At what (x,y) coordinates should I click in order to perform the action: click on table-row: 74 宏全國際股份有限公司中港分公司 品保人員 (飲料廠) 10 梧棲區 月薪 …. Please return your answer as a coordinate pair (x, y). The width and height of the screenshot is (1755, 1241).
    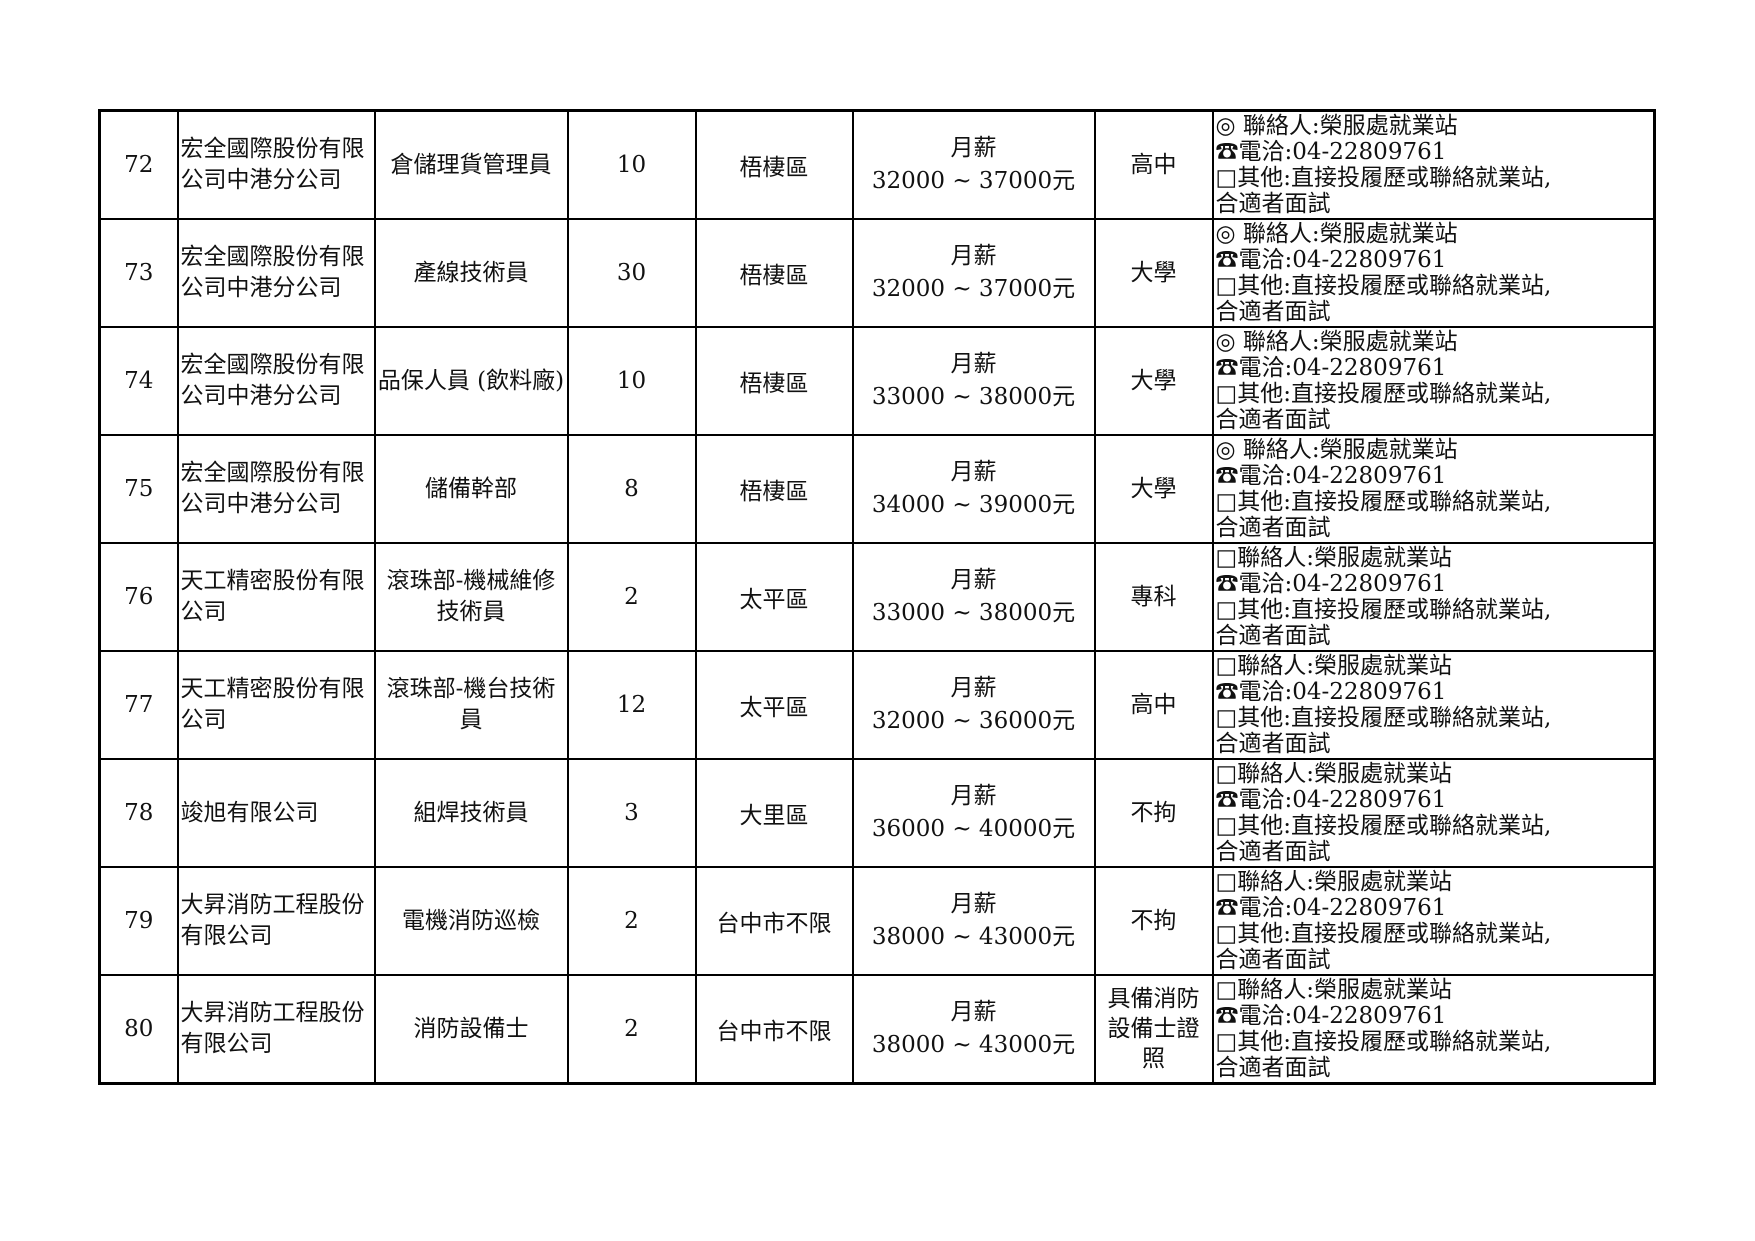
    Looking at the image, I should click on (877, 381).